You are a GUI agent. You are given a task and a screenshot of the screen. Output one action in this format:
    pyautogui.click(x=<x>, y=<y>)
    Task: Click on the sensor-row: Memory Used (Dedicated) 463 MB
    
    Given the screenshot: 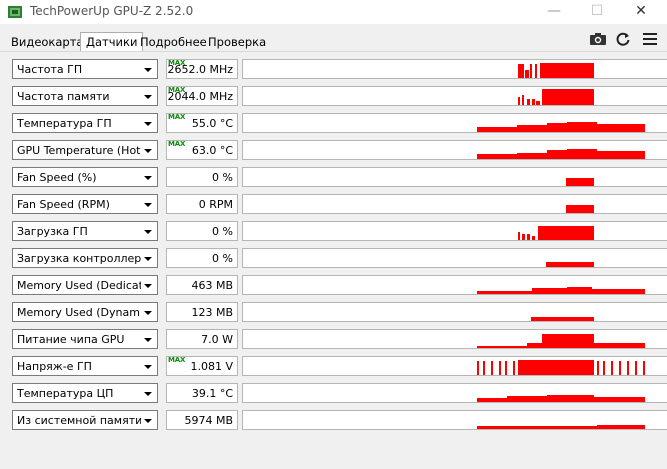 What is the action you would take?
    pyautogui.click(x=339, y=285)
    